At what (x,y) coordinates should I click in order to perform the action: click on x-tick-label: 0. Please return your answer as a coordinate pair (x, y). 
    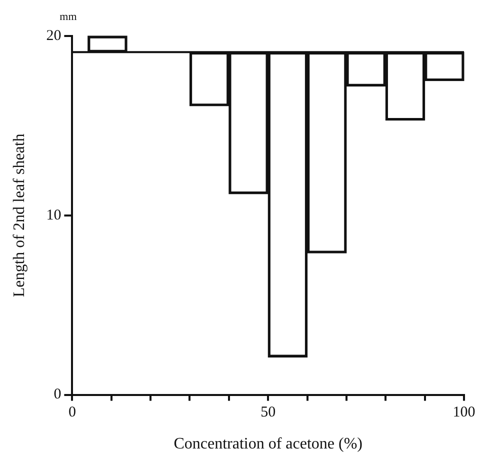
    Looking at the image, I should click on (72, 412).